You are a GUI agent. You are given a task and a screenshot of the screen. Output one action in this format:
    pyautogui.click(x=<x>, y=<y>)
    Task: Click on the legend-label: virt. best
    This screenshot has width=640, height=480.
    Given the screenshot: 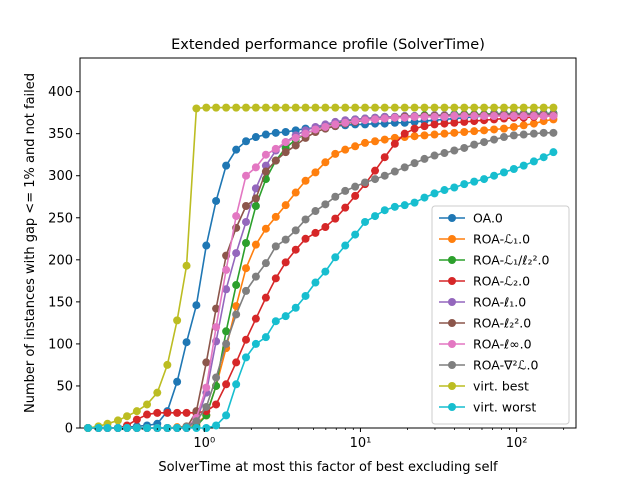 What is the action you would take?
    pyautogui.click(x=501, y=386)
    